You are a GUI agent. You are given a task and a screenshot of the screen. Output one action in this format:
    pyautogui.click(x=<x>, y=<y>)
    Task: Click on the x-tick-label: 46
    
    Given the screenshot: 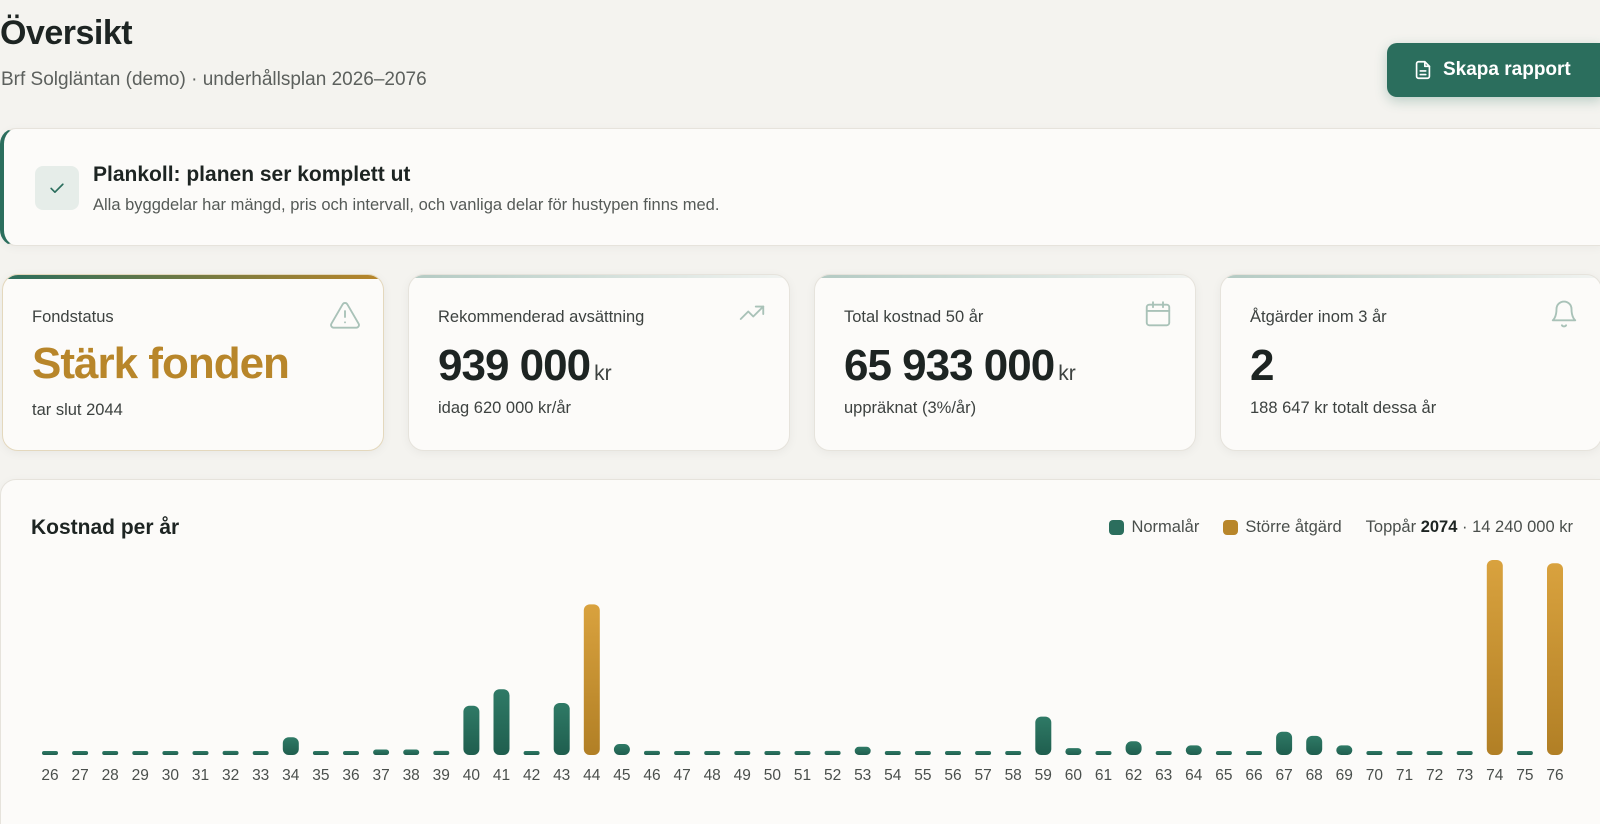 What is the action you would take?
    pyautogui.click(x=651, y=775)
    